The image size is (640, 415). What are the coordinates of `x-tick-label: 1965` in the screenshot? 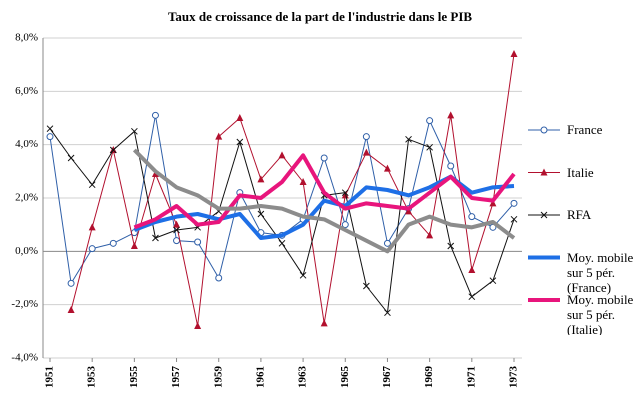 It's located at (345, 377).